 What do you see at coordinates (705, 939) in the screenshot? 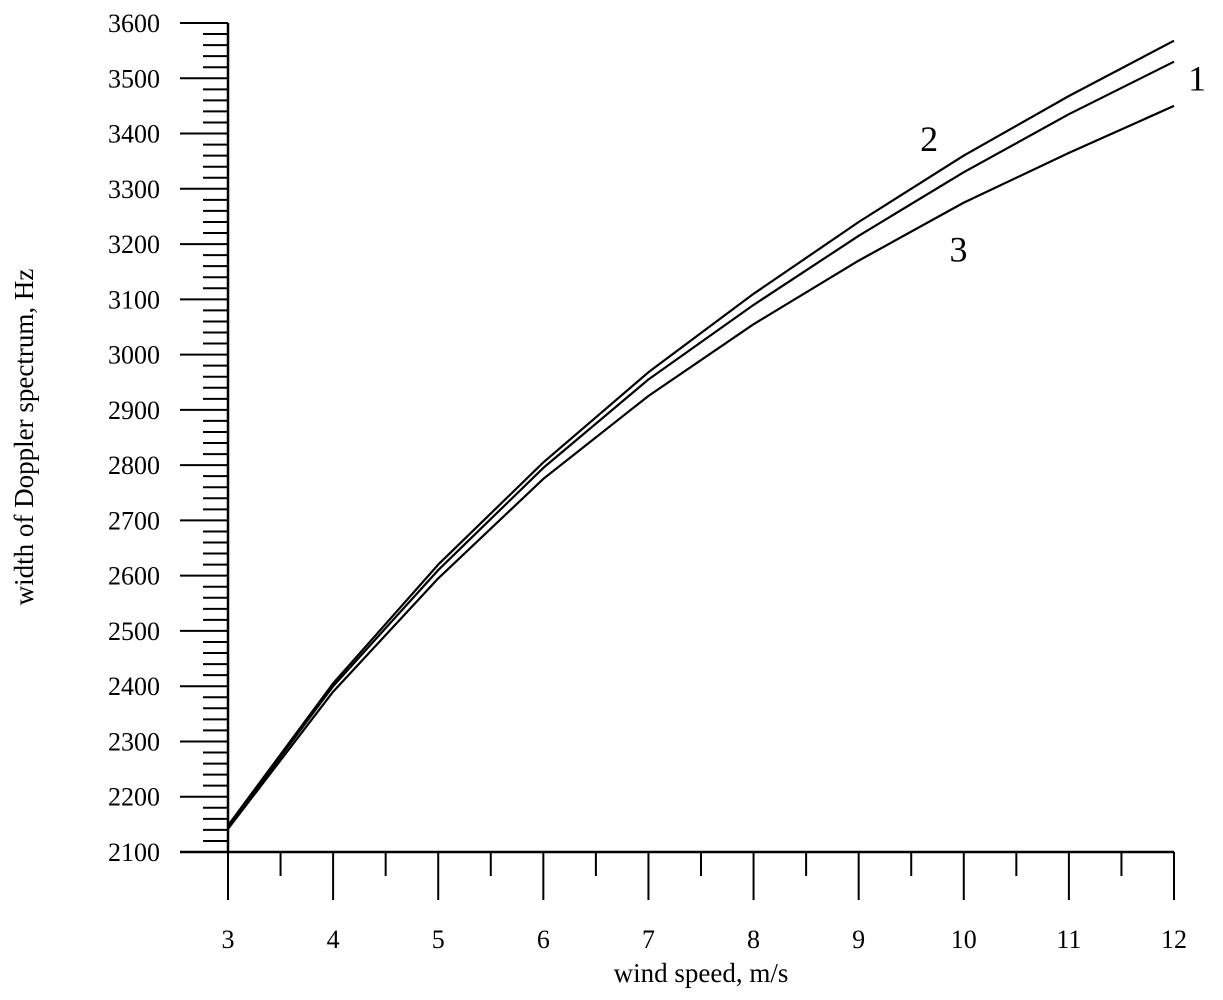
I see `x-tick-labels: 3 4 5 6 7 8 9 10 11 12` at bounding box center [705, 939].